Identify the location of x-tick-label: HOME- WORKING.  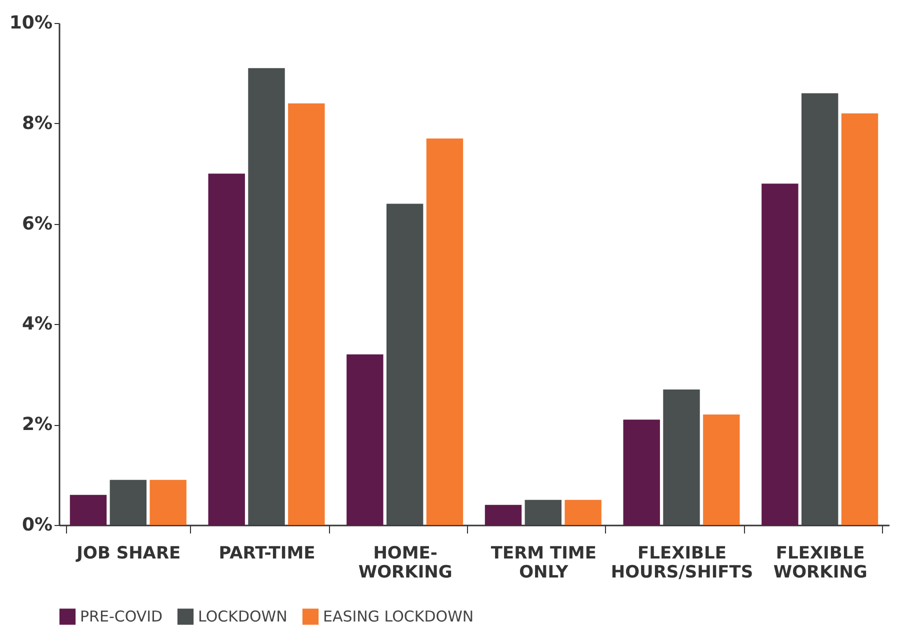
(405, 563).